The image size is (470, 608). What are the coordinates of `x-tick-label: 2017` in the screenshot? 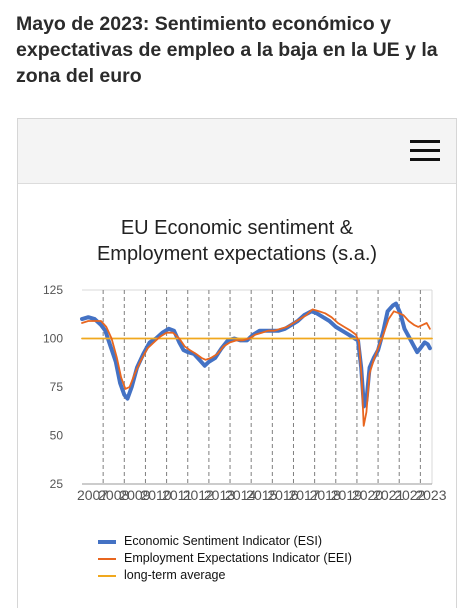 It's located at (303, 495).